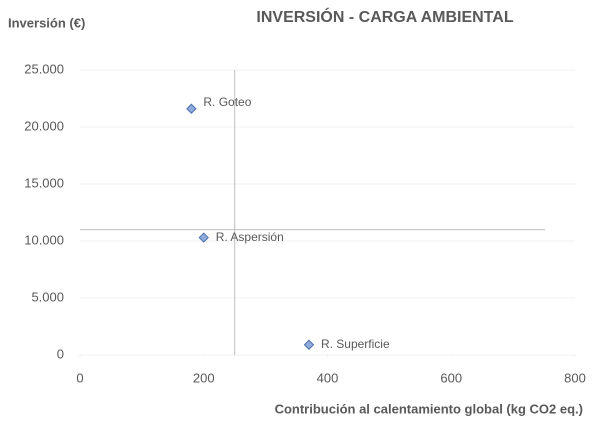  What do you see at coordinates (46, 22) in the screenshot?
I see `y-axis-title: Inversión (€)` at bounding box center [46, 22].